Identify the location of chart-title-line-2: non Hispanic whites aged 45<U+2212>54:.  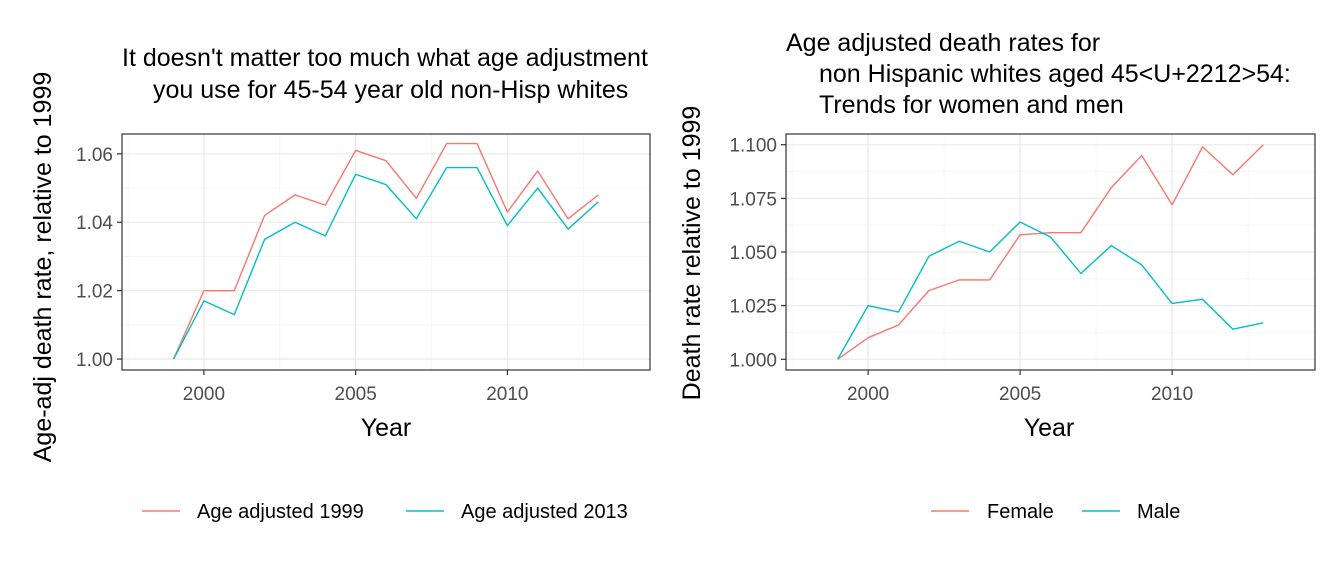
(1055, 74).